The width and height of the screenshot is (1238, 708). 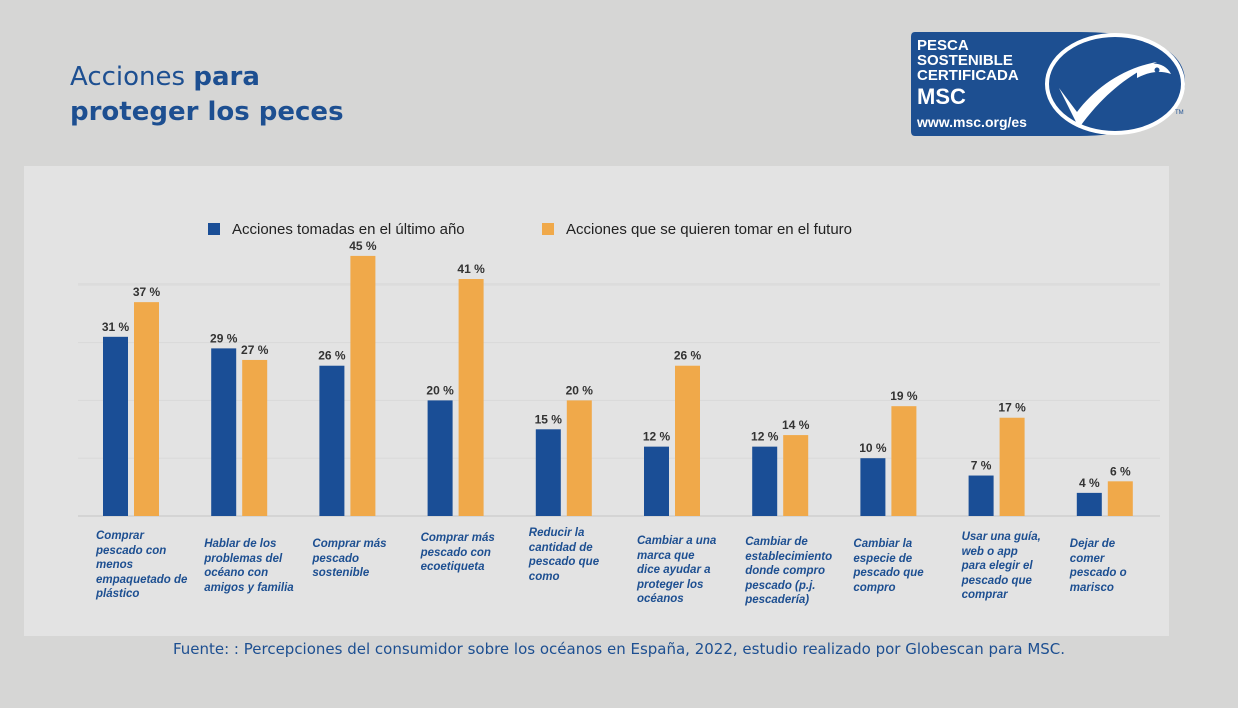 What do you see at coordinates (965, 60) in the screenshot?
I see `logo-line2: SOSTENIBLE` at bounding box center [965, 60].